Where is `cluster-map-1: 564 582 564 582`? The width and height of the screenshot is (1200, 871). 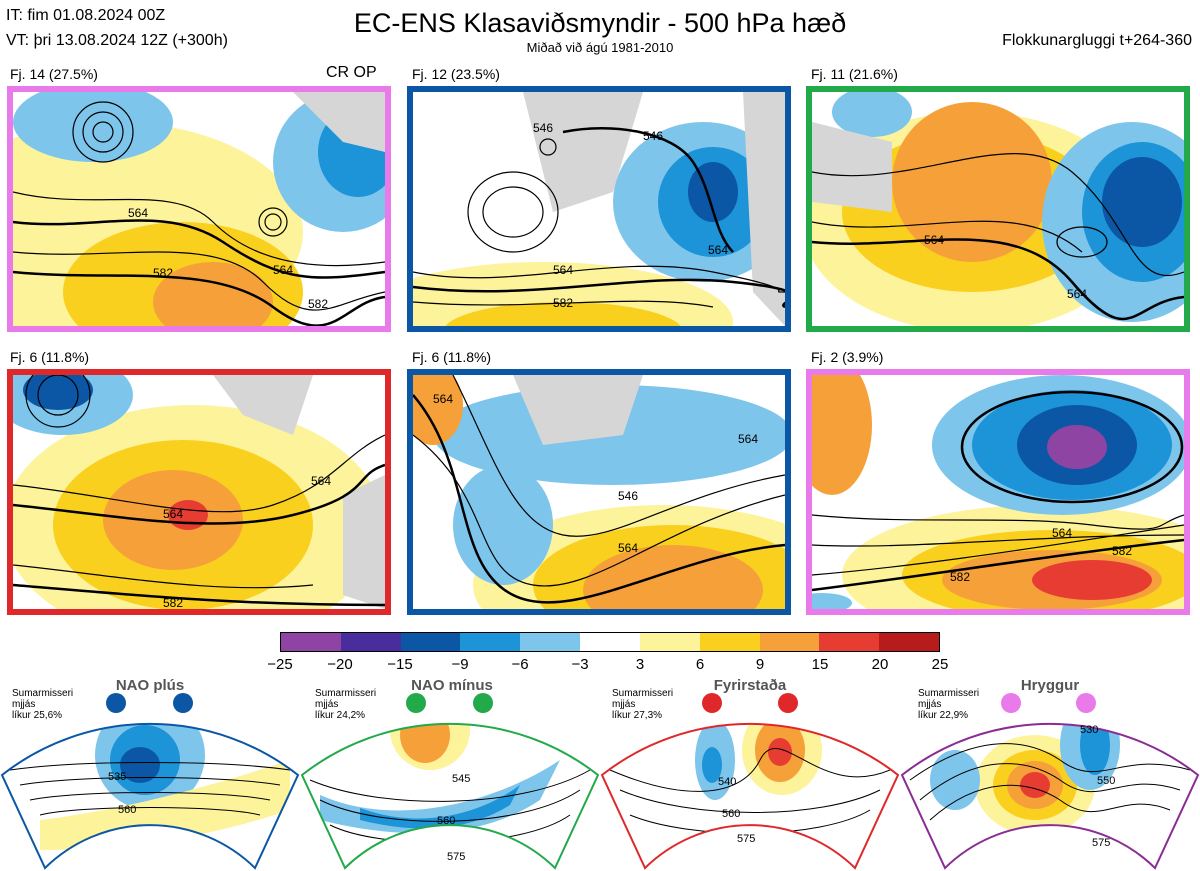
cluster-map-1: 564 582 564 582 is located at coordinates (199, 209).